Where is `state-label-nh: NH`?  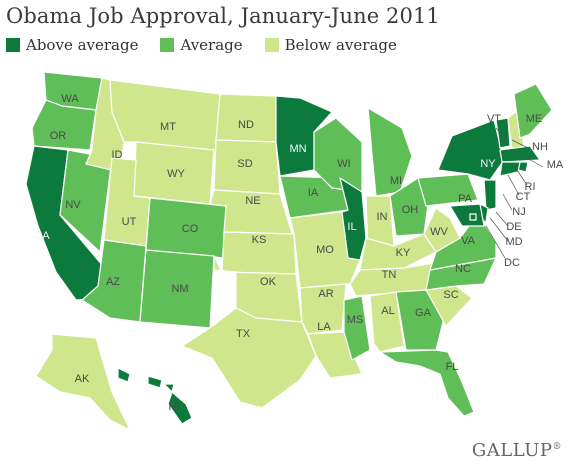 state-label-nh: NH is located at coordinates (540, 147).